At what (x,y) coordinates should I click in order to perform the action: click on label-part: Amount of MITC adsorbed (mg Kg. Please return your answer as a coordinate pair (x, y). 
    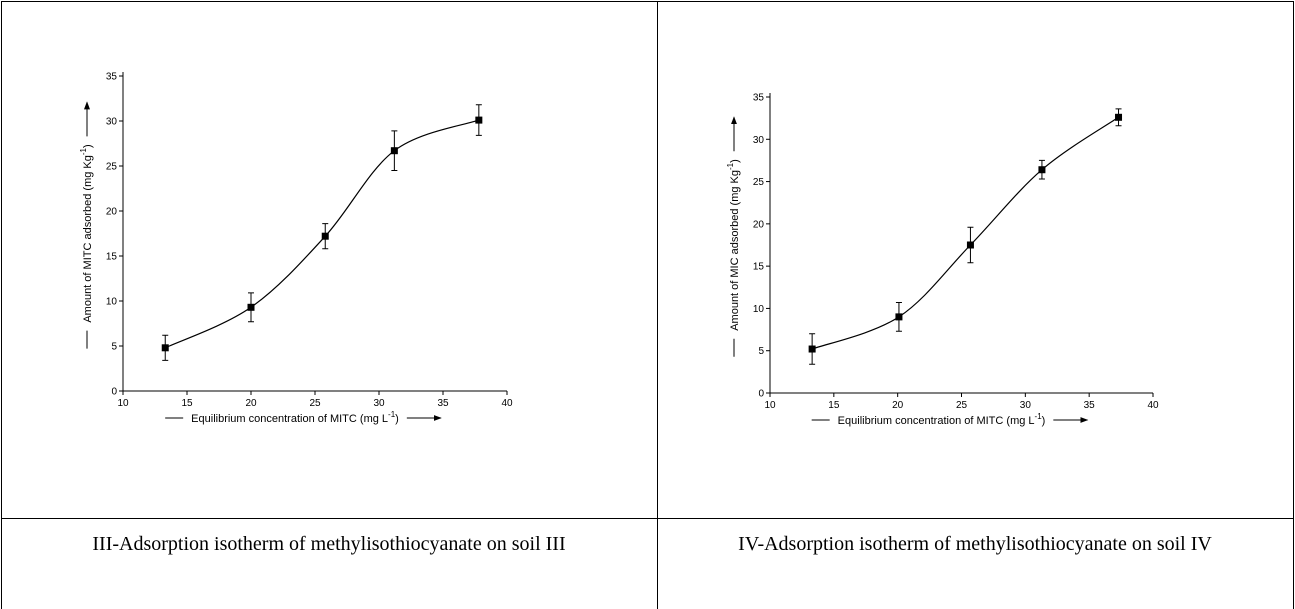
    Looking at the image, I should click on (88, 239).